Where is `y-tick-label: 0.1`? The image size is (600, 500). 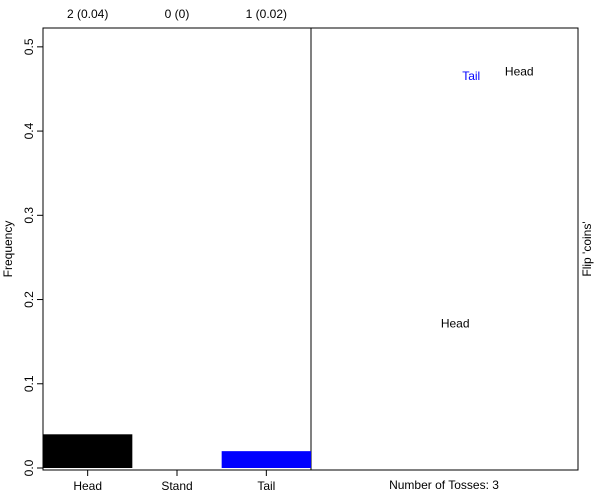
y-tick-label: 0.1 is located at coordinates (29, 383).